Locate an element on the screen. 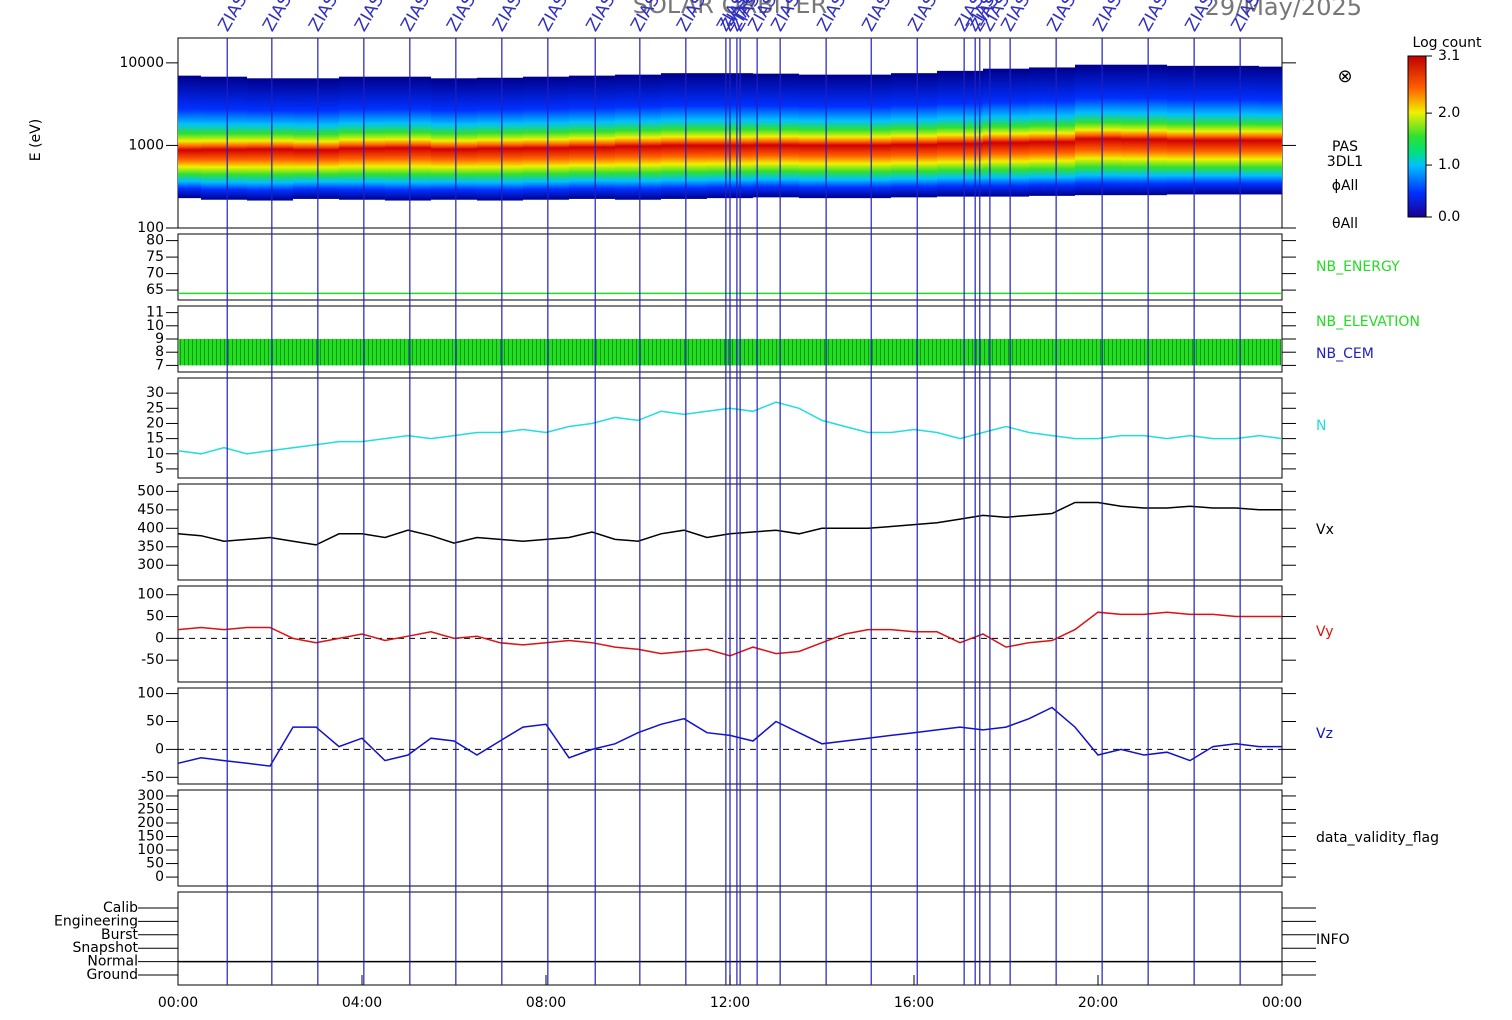  y-tick-label: 20 is located at coordinates (155, 423).